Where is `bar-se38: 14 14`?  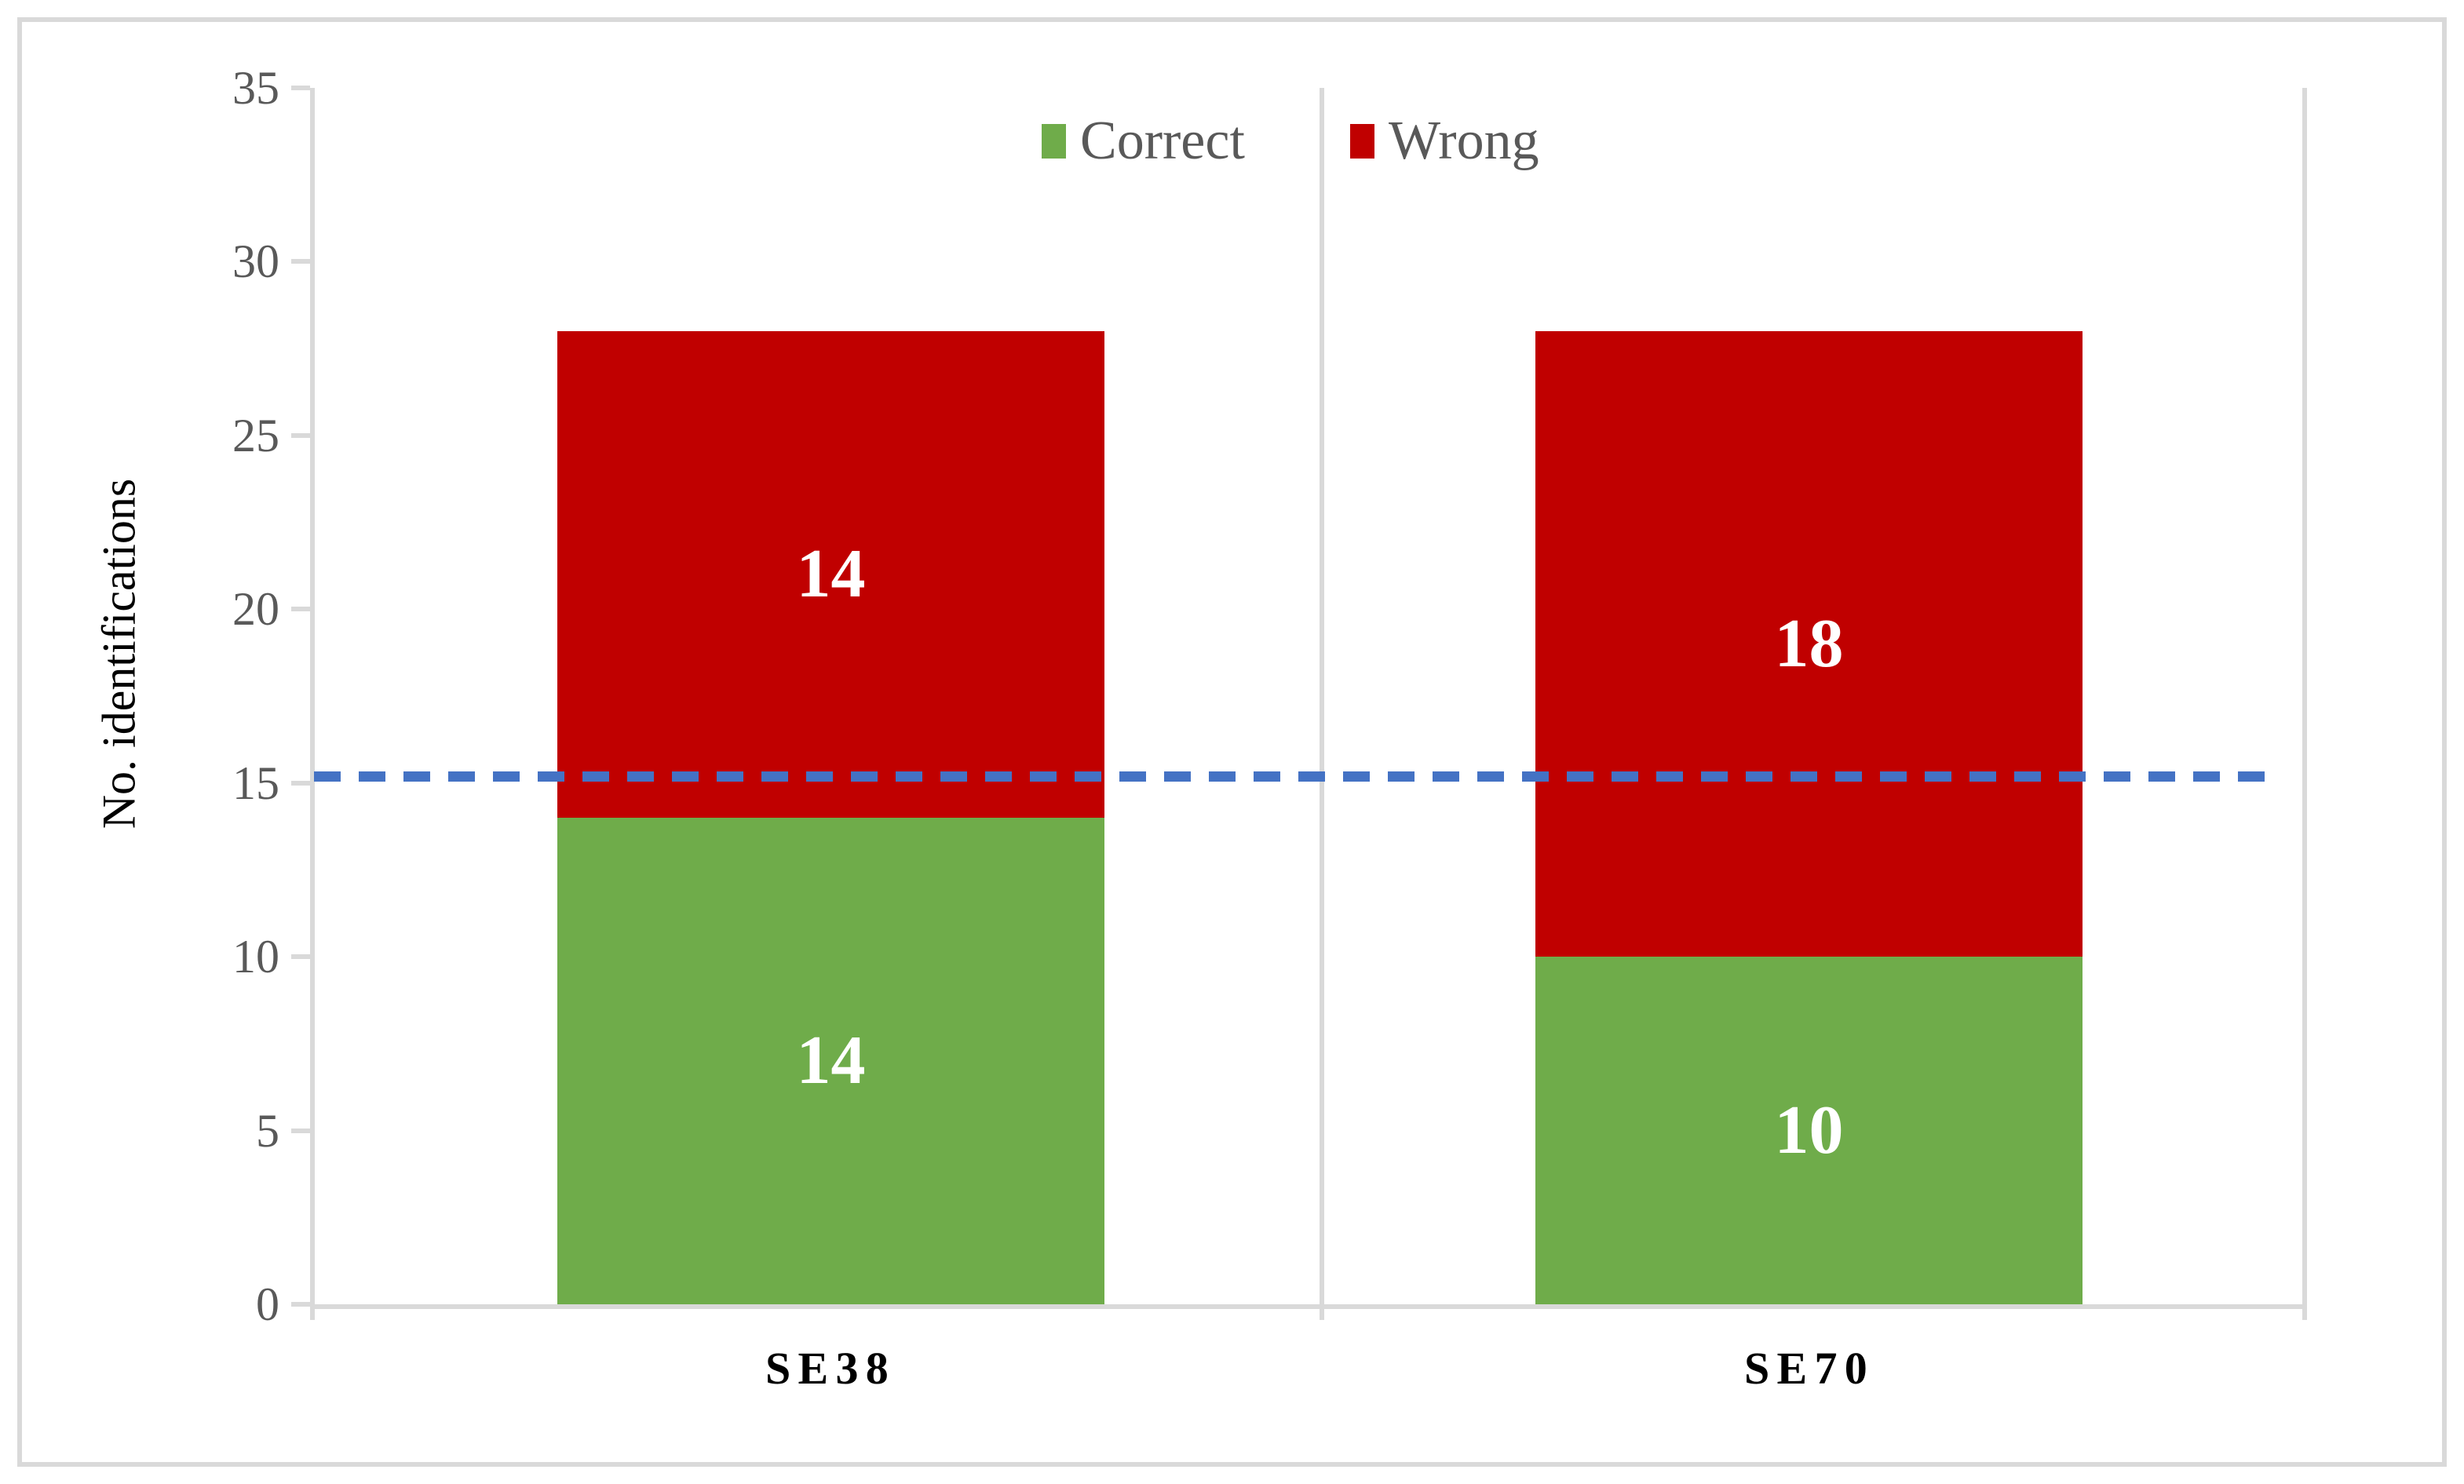
bar-se38: 14 14 is located at coordinates (830, 817).